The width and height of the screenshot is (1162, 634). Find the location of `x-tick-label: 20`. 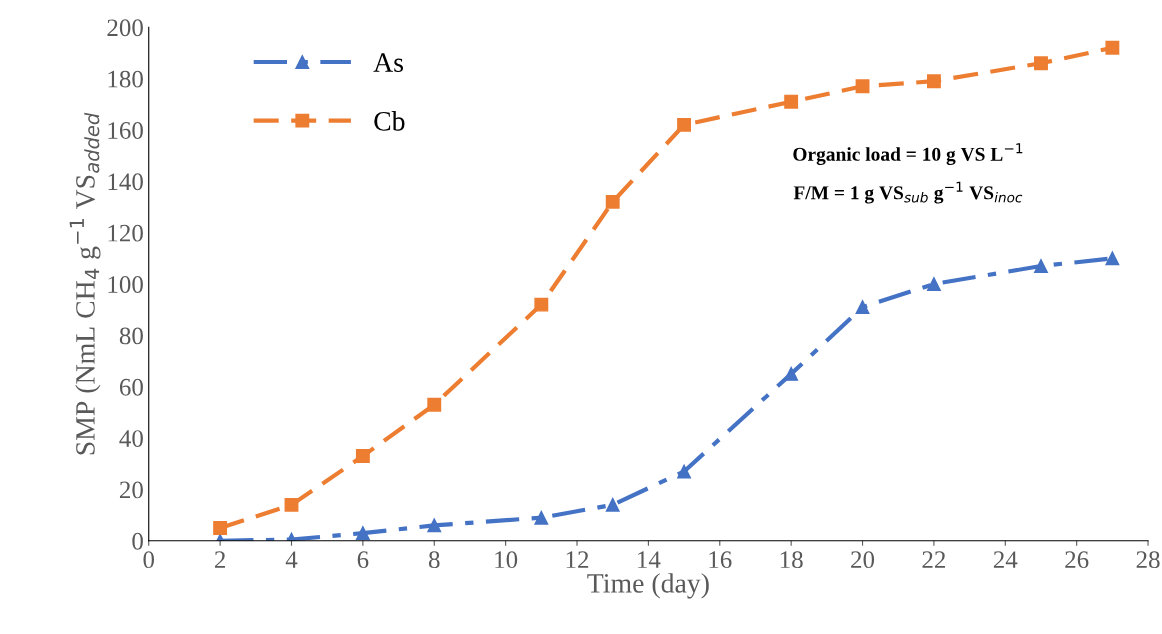

x-tick-label: 20 is located at coordinates (863, 560).